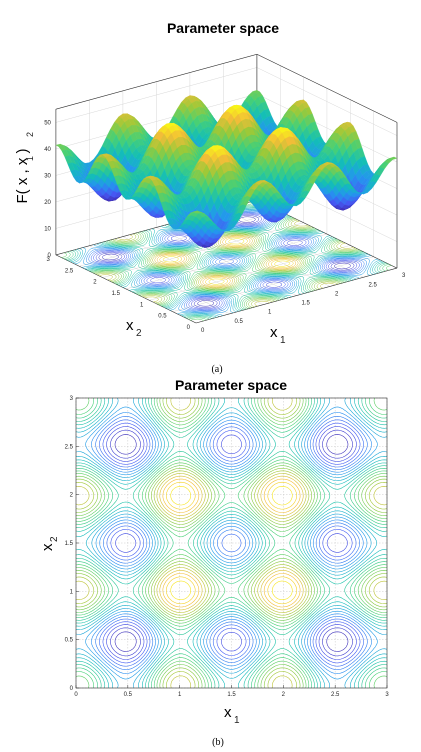 The width and height of the screenshot is (421, 752). What do you see at coordinates (30, 134) in the screenshot?
I see `z-axis-label-sub2: 2` at bounding box center [30, 134].